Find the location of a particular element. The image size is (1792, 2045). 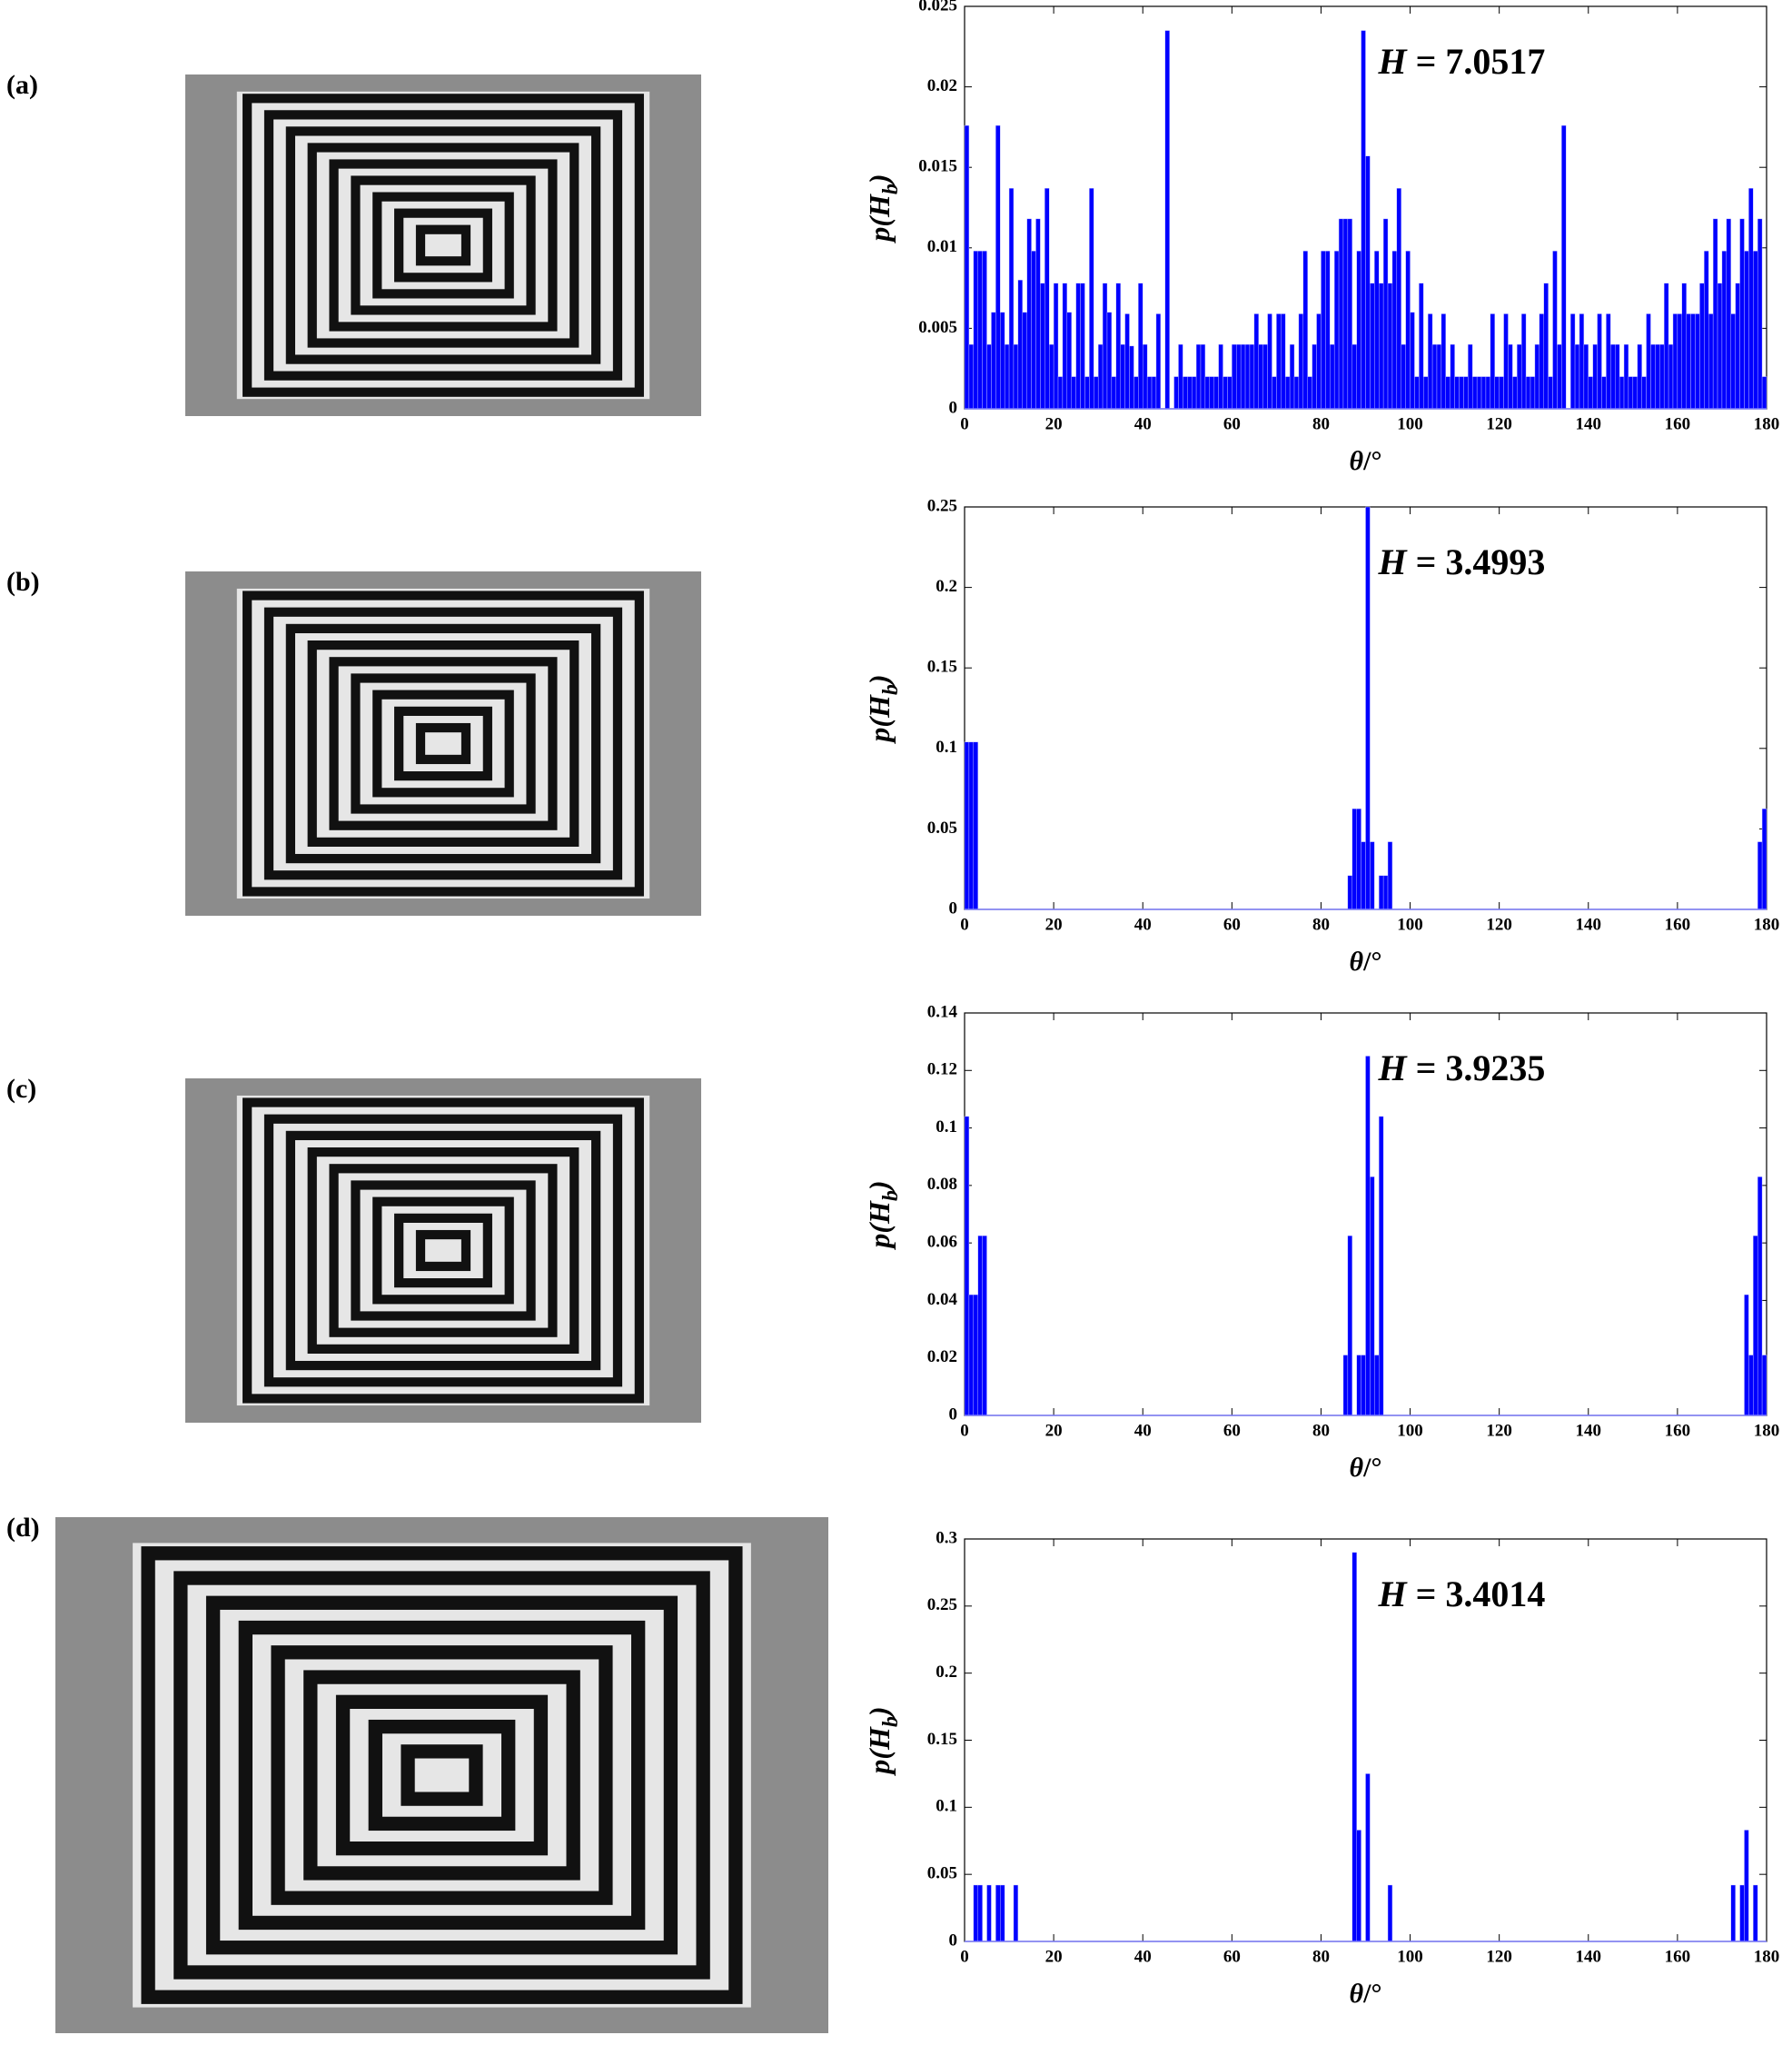

x-tick-label: 60 is located at coordinates (1232, 1431).